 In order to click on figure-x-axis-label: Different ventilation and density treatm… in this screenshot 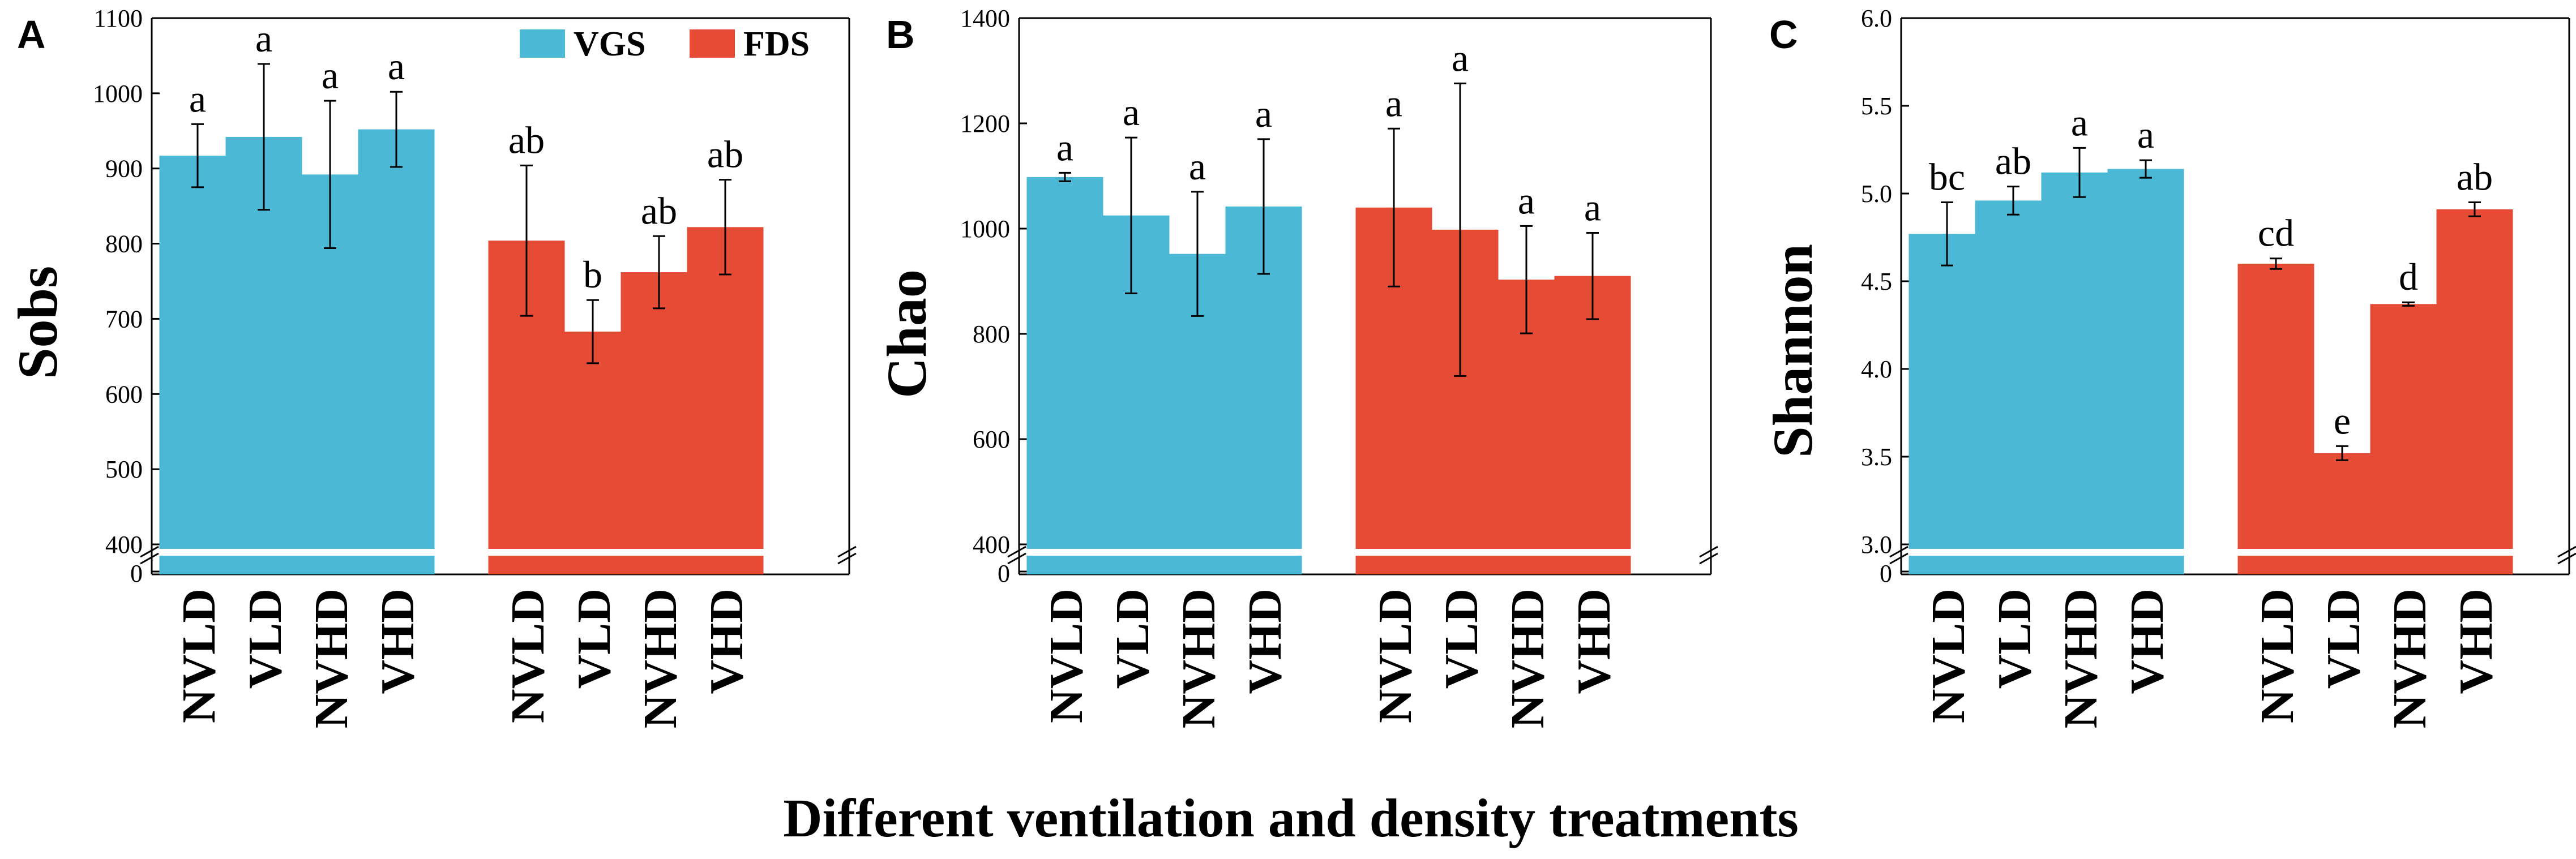, I will do `click(1291, 818)`.